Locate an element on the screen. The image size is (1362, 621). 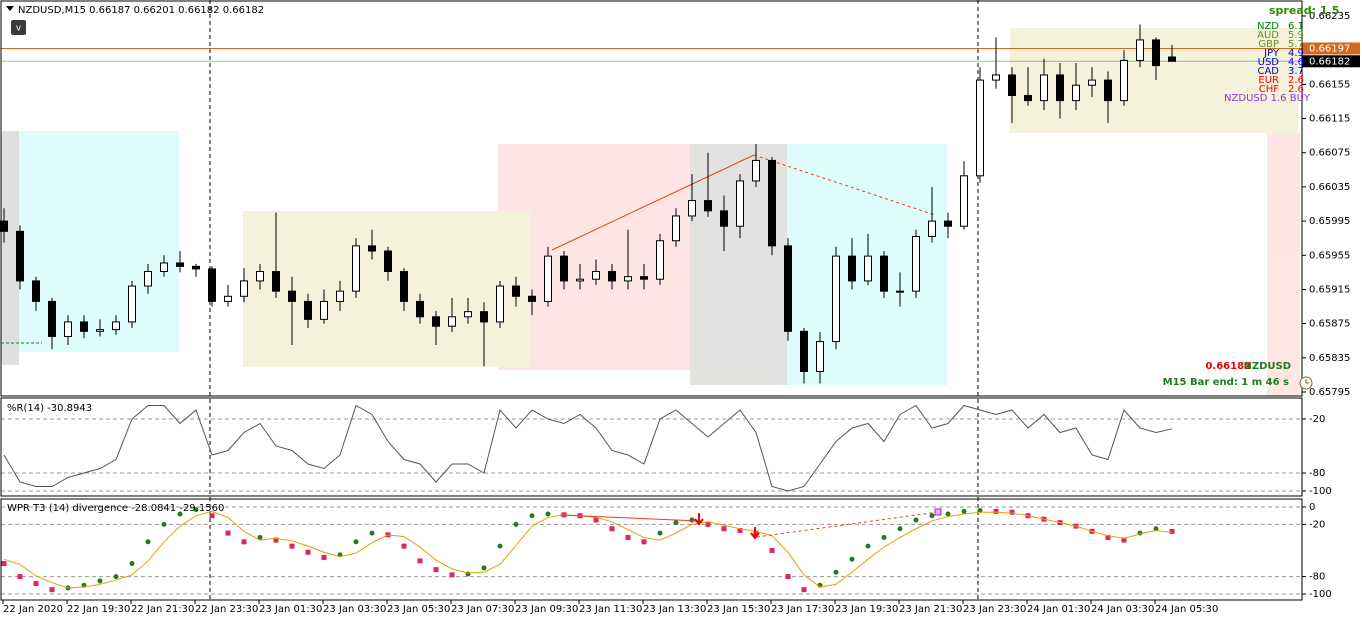
y-tick-label: 0.66235 is located at coordinates (1329, 16).